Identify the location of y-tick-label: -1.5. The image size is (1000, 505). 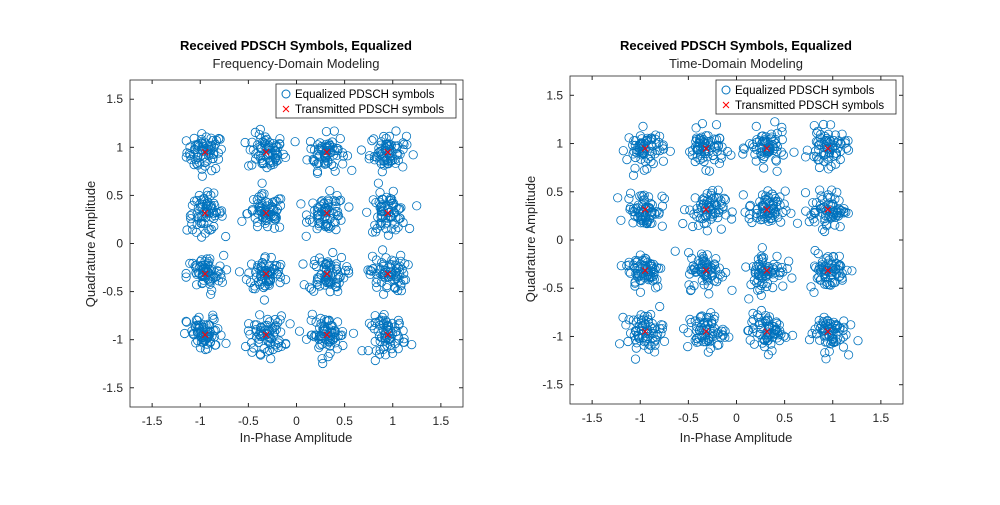
(112, 388).